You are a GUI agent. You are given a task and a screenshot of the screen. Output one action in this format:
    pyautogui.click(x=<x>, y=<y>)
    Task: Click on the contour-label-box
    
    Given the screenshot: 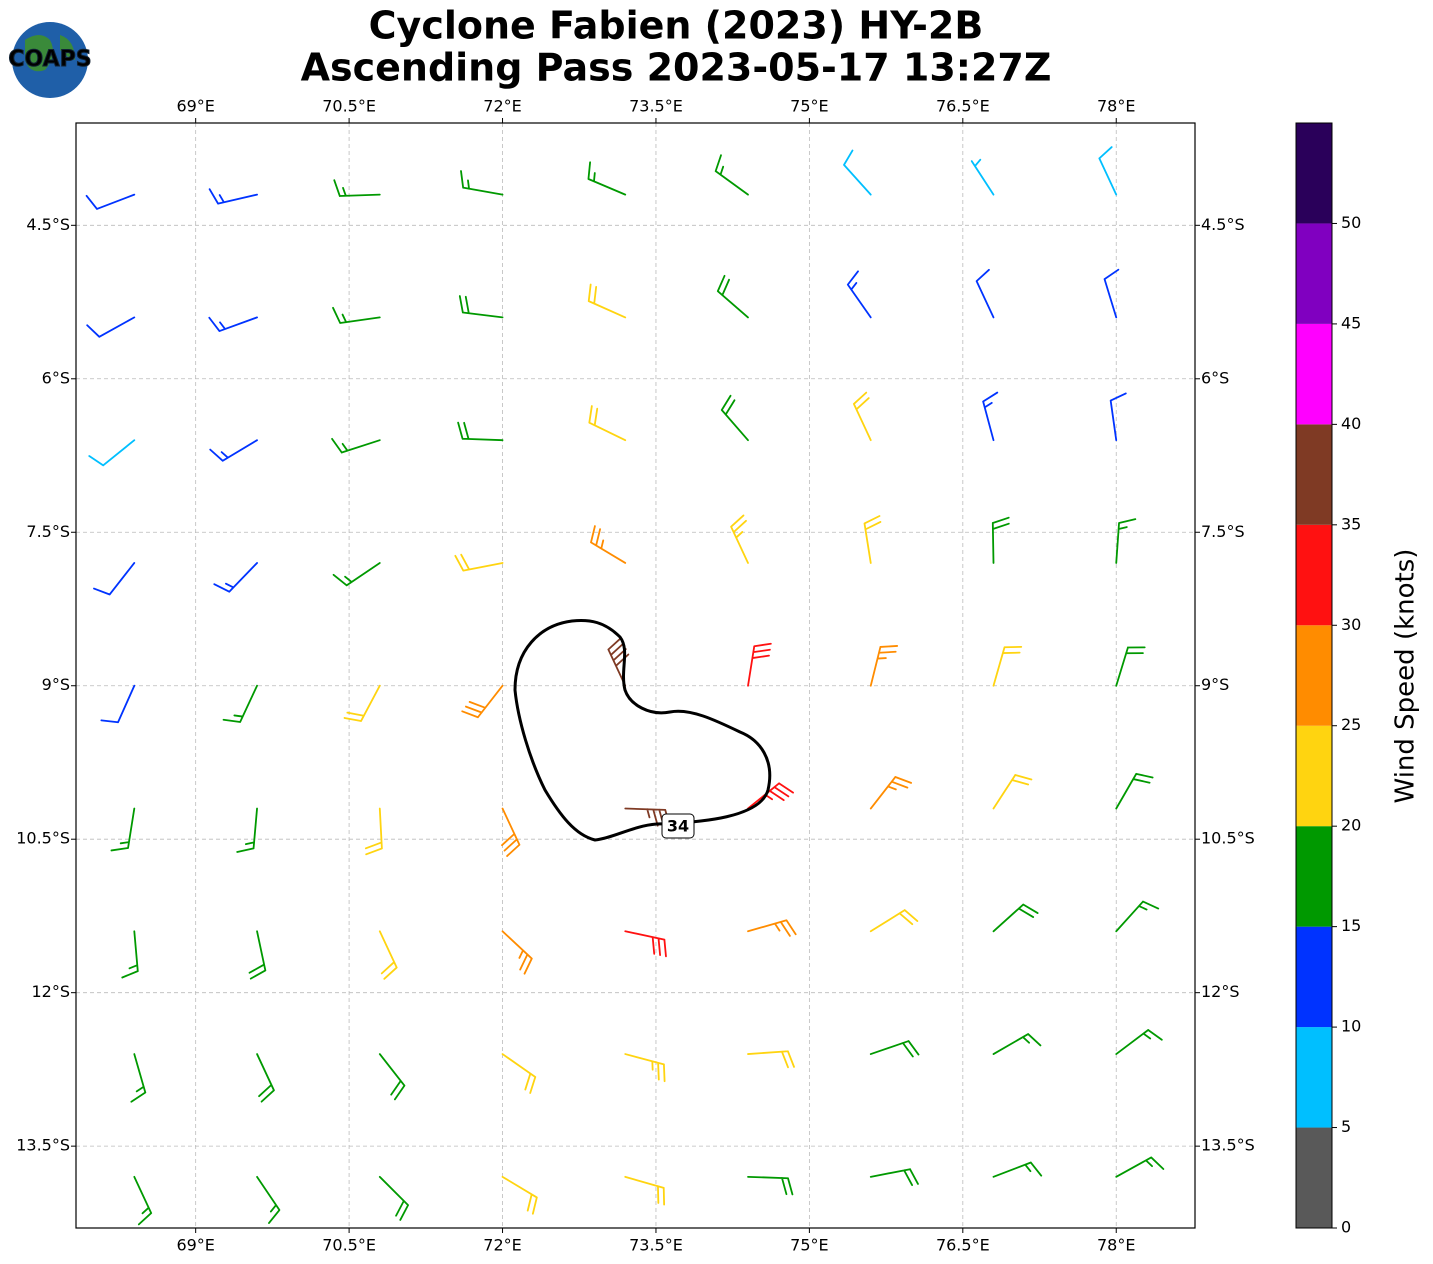 What is the action you would take?
    pyautogui.click(x=678, y=826)
    